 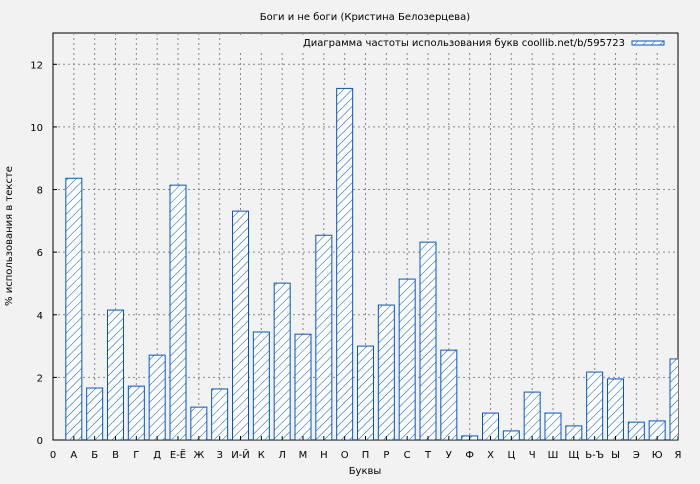 What do you see at coordinates (115, 374) in the screenshot?
I see `bar-В` at bounding box center [115, 374].